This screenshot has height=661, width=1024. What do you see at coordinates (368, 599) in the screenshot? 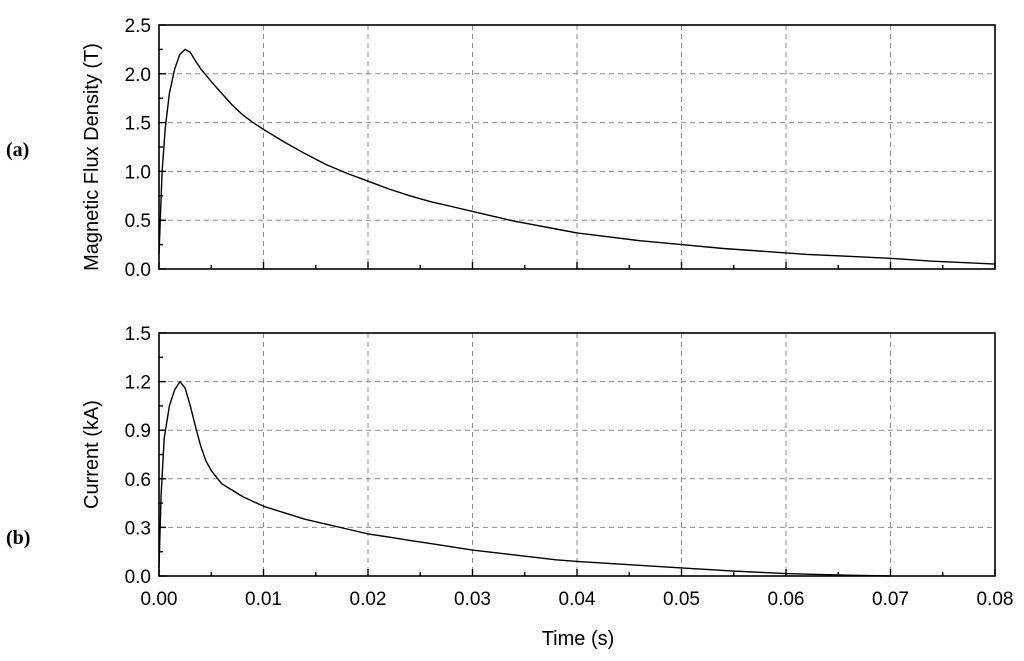
I see `time-x-tick-label: 0.02` at bounding box center [368, 599].